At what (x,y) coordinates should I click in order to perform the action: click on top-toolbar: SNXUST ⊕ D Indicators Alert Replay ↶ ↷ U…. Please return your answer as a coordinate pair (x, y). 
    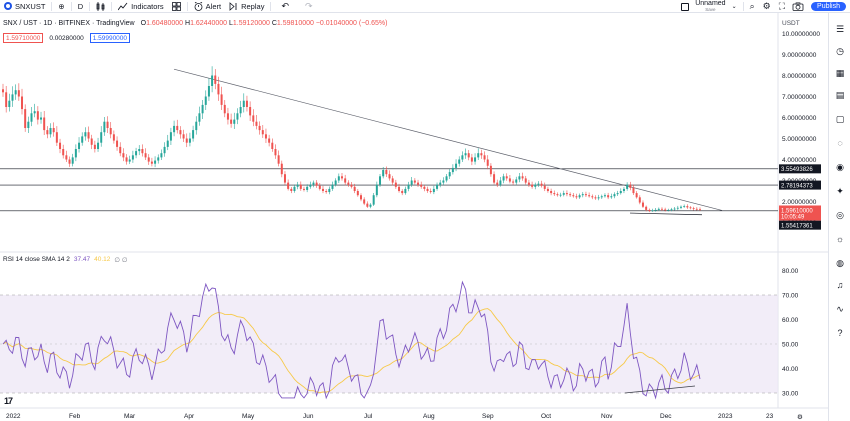
    Looking at the image, I should click on (425, 6).